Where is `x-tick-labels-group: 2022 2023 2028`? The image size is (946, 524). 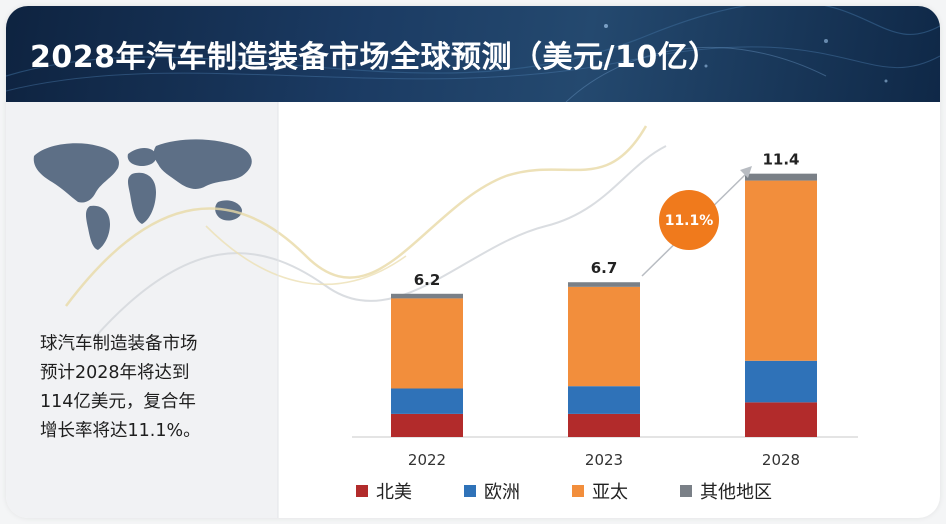
x-tick-labels-group: 2022 2023 2028 is located at coordinates (604, 460).